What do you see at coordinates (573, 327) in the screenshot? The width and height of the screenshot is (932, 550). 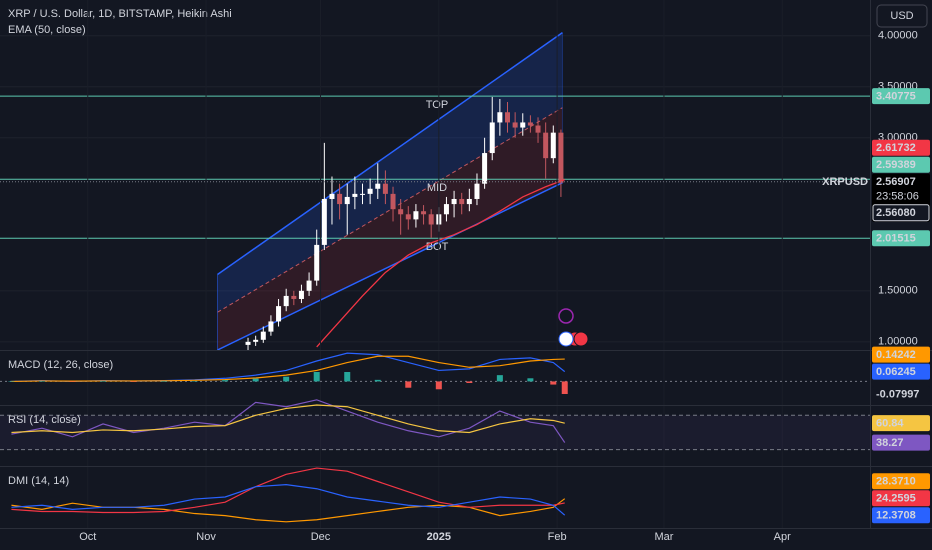 I see `event-icons` at bounding box center [573, 327].